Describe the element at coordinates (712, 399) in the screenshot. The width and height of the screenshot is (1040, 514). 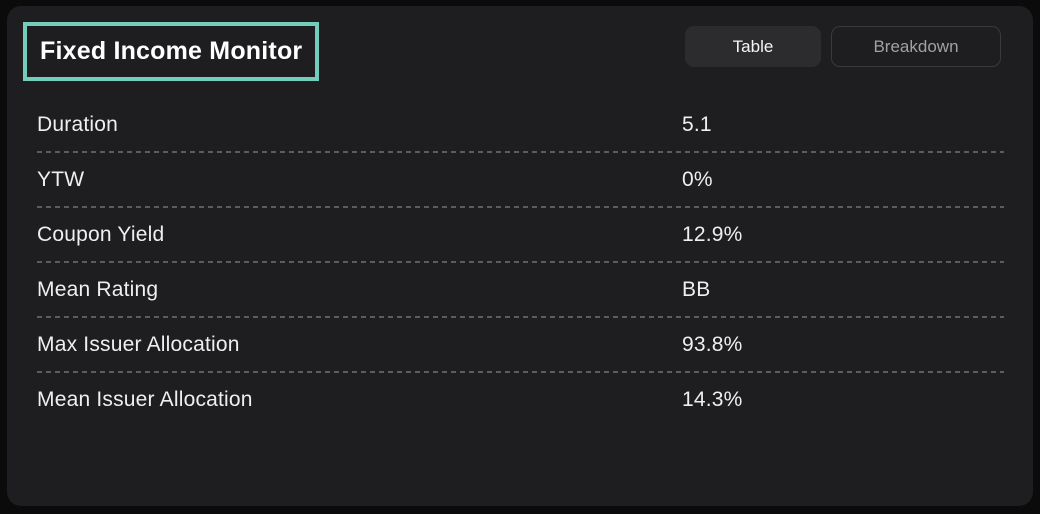
I see `metric-value: 14.3%` at that location.